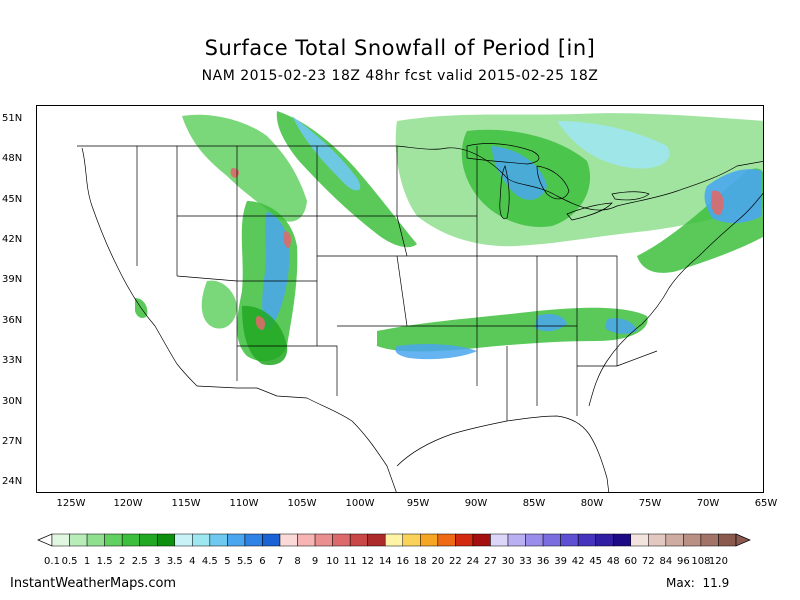  Describe the element at coordinates (490, 561) in the screenshot. I see `colorbar-label: 27` at that location.